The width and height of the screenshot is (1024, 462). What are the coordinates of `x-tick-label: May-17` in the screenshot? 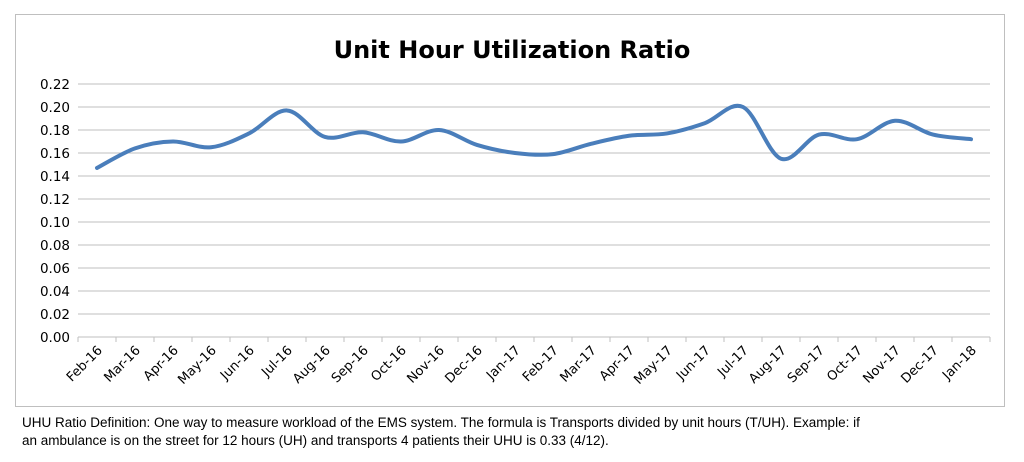 It's located at (653, 365).